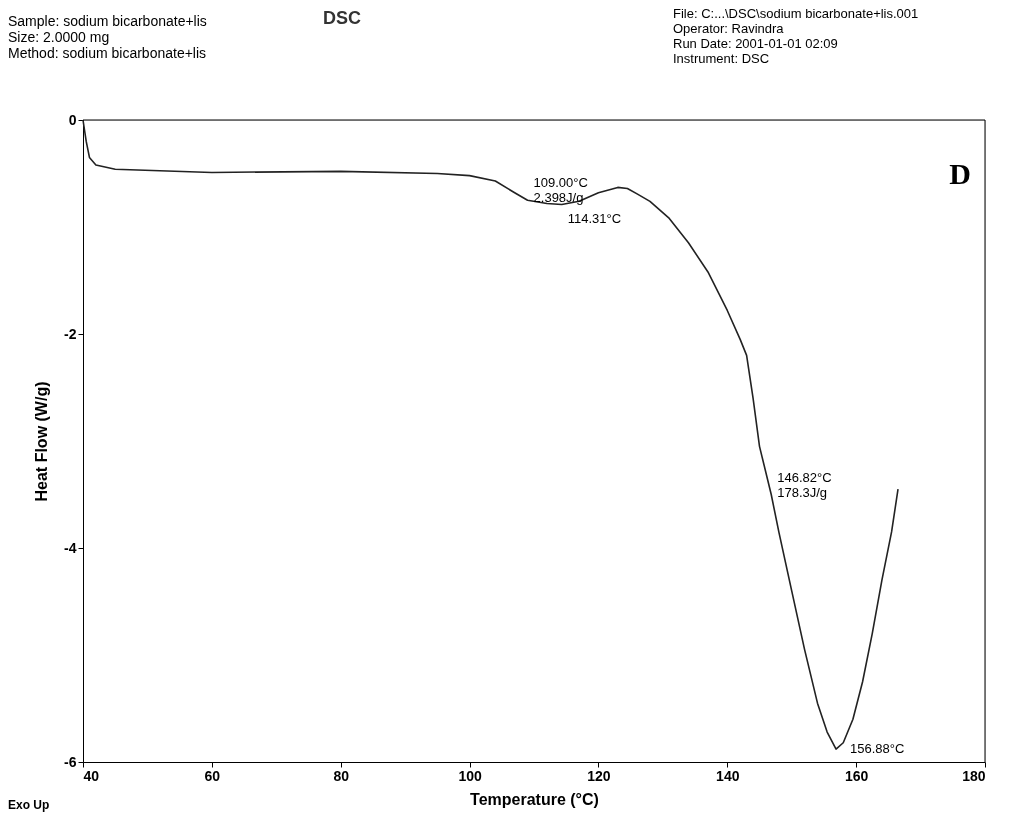 The image size is (1011, 840). What do you see at coordinates (796, 36) in the screenshot?
I see `text: File: C:...\DSC\sodium bicarbonate+lis.001 Operator: Ravindra Run Date: 2001-01-01 02:09 Instrument: DSC` at bounding box center [796, 36].